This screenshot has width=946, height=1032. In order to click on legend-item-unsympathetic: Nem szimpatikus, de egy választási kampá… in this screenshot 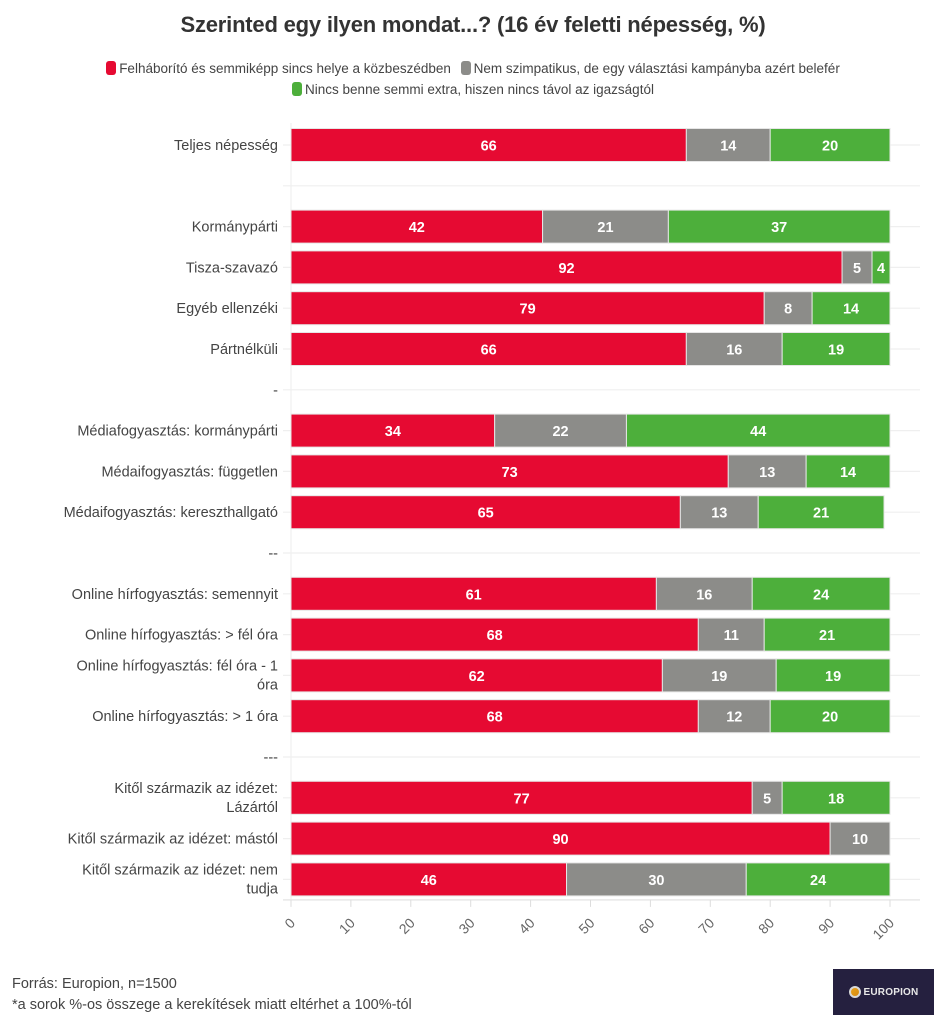, I will do `click(650, 68)`.